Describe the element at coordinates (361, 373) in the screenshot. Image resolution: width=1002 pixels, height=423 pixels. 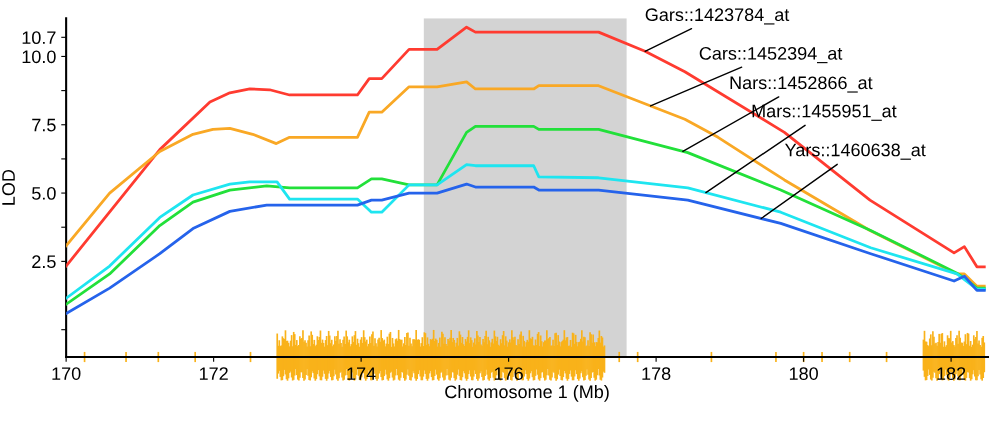
I see `x-tick-label: 174` at that location.